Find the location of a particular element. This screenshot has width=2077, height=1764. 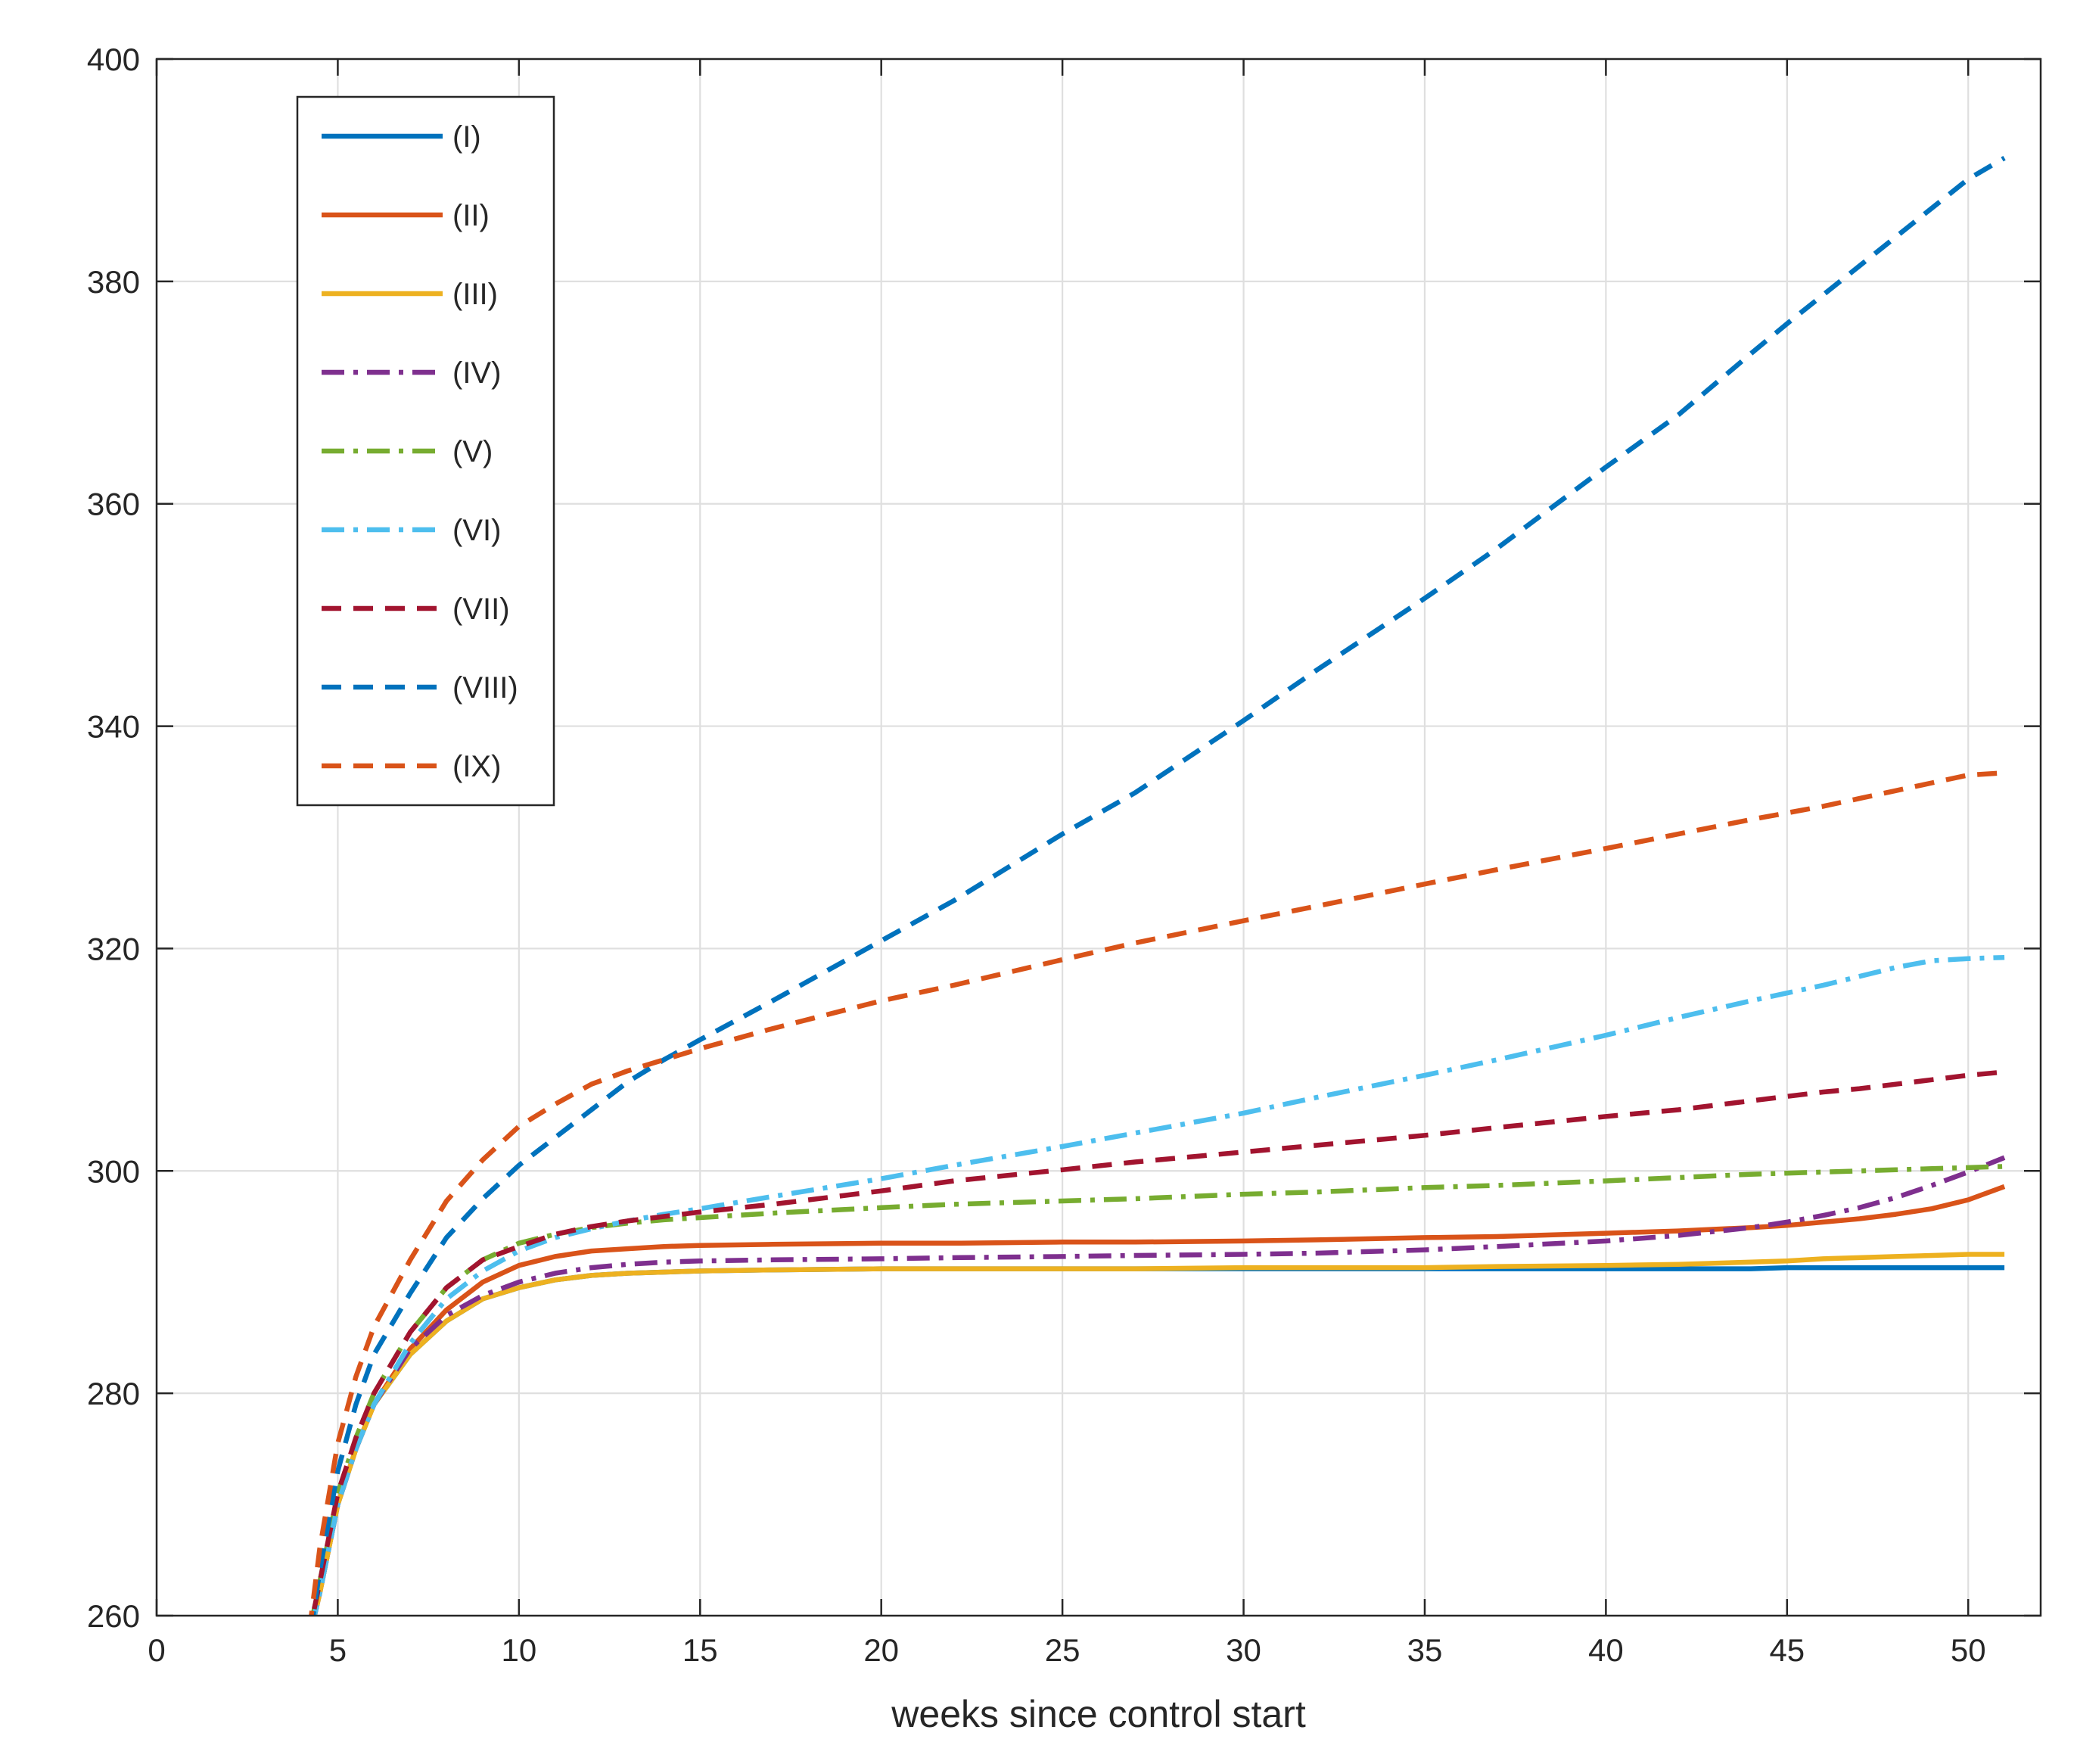

legend-entry-3: (III) is located at coordinates (410, 294).